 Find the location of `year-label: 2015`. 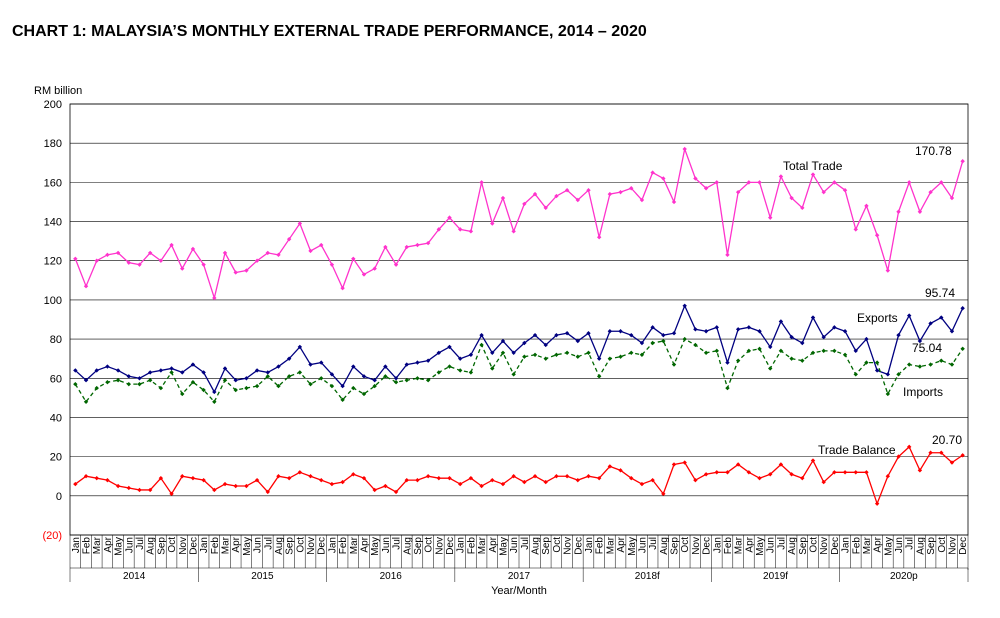

year-label: 2015 is located at coordinates (262, 576).